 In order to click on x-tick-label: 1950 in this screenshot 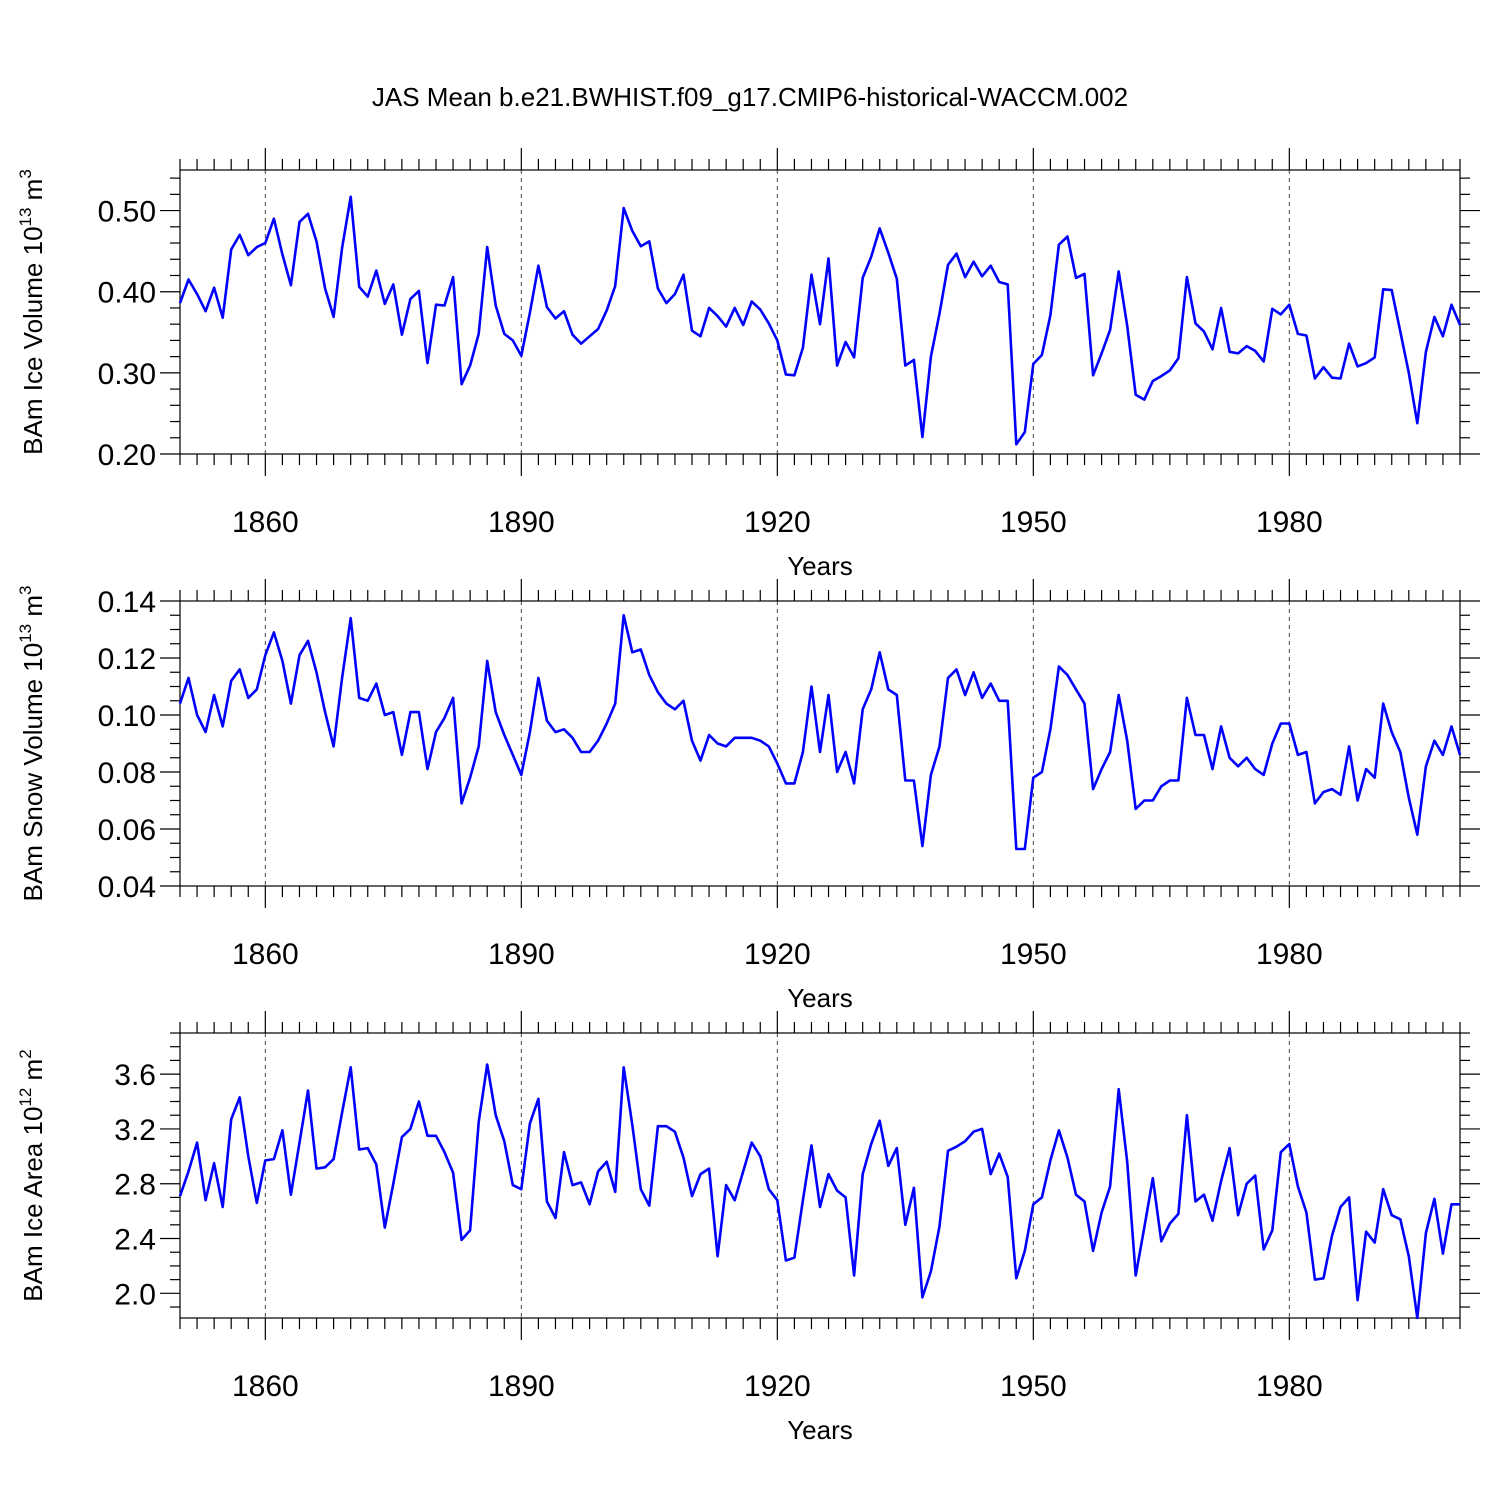, I will do `click(1033, 522)`.